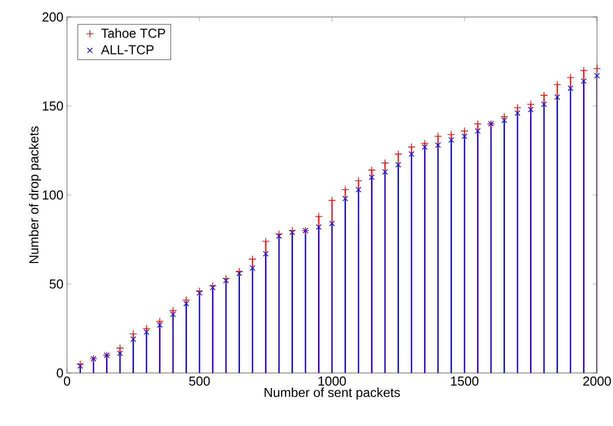  I want to click on x-tick-label: 500, so click(199, 381).